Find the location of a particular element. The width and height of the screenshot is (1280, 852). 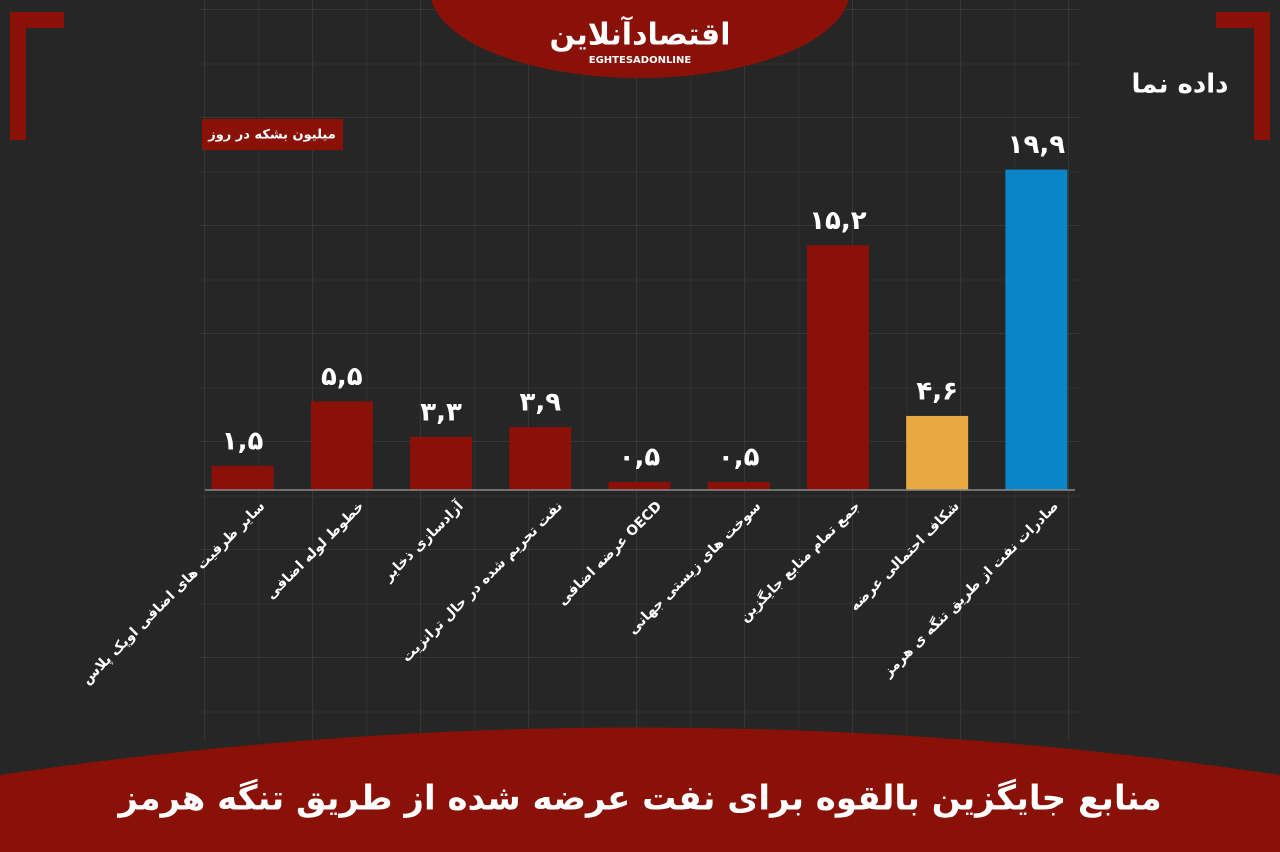

value-label: ۴,۶ is located at coordinates (937, 391).